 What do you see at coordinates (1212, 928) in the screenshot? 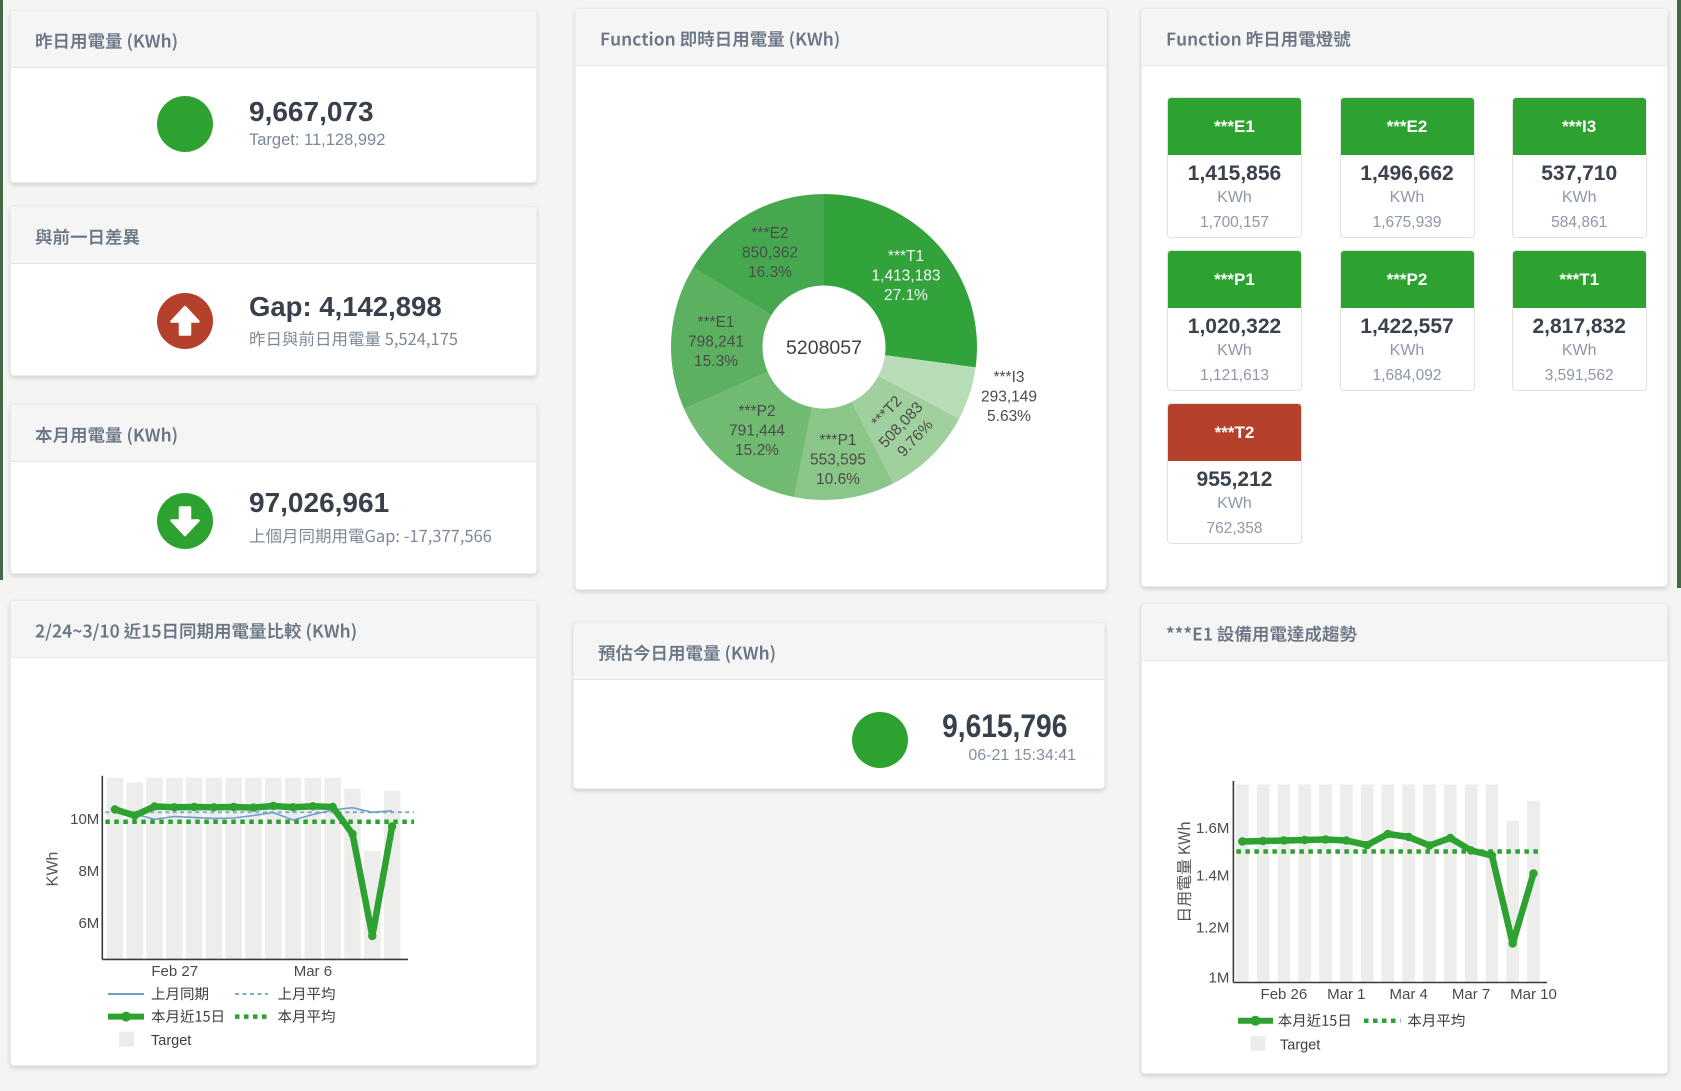
I see `svg-text: 1.2M` at bounding box center [1212, 928].